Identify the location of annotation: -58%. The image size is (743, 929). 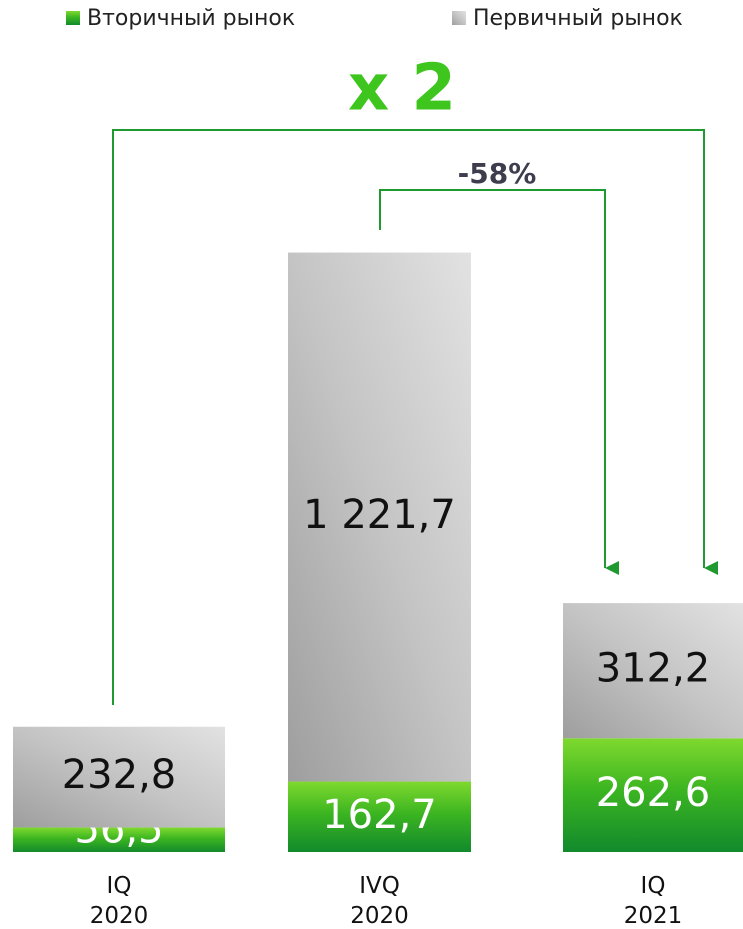
(497, 173).